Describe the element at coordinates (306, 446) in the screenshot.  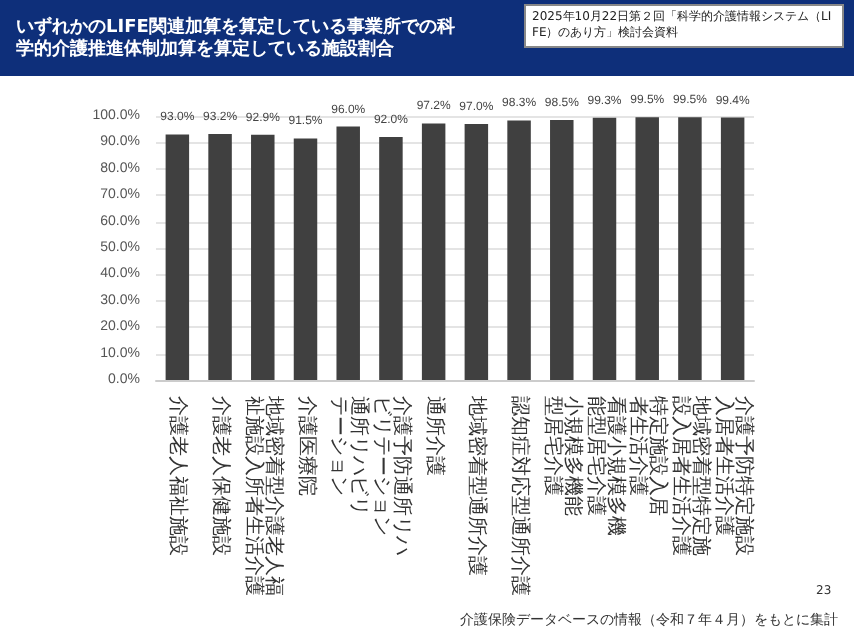
I see `x-tick-label: 介護医療院` at that location.